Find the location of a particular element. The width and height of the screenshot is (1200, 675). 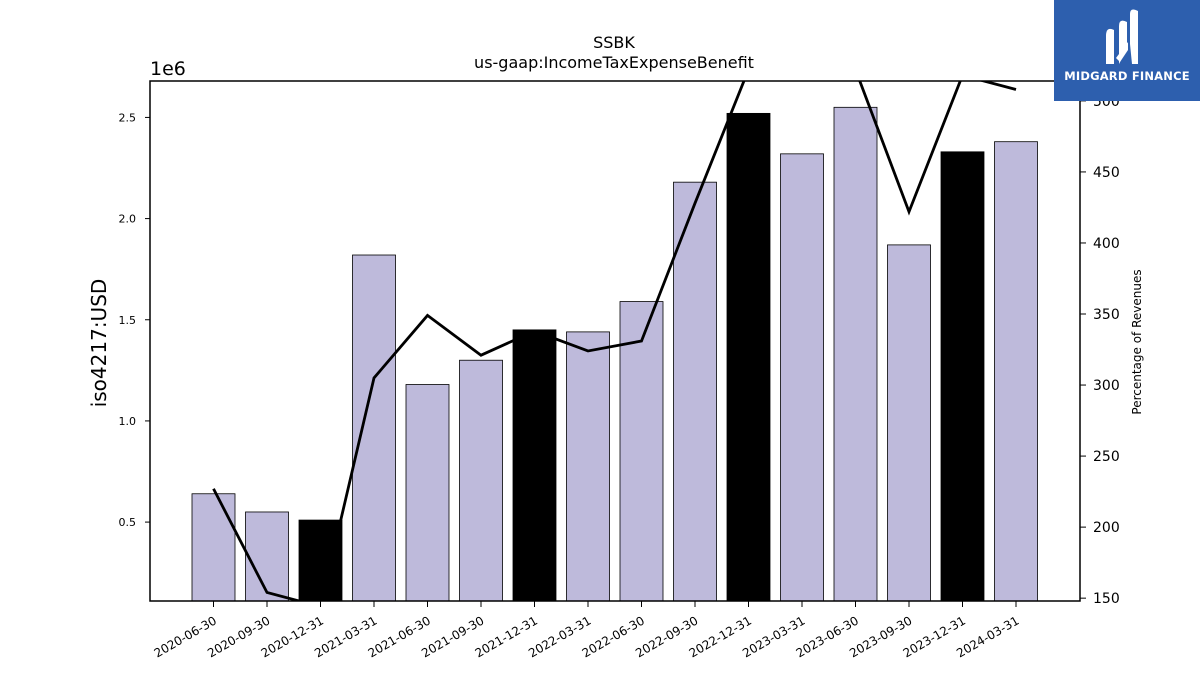

chart-title: SSBK is located at coordinates (614, 42).